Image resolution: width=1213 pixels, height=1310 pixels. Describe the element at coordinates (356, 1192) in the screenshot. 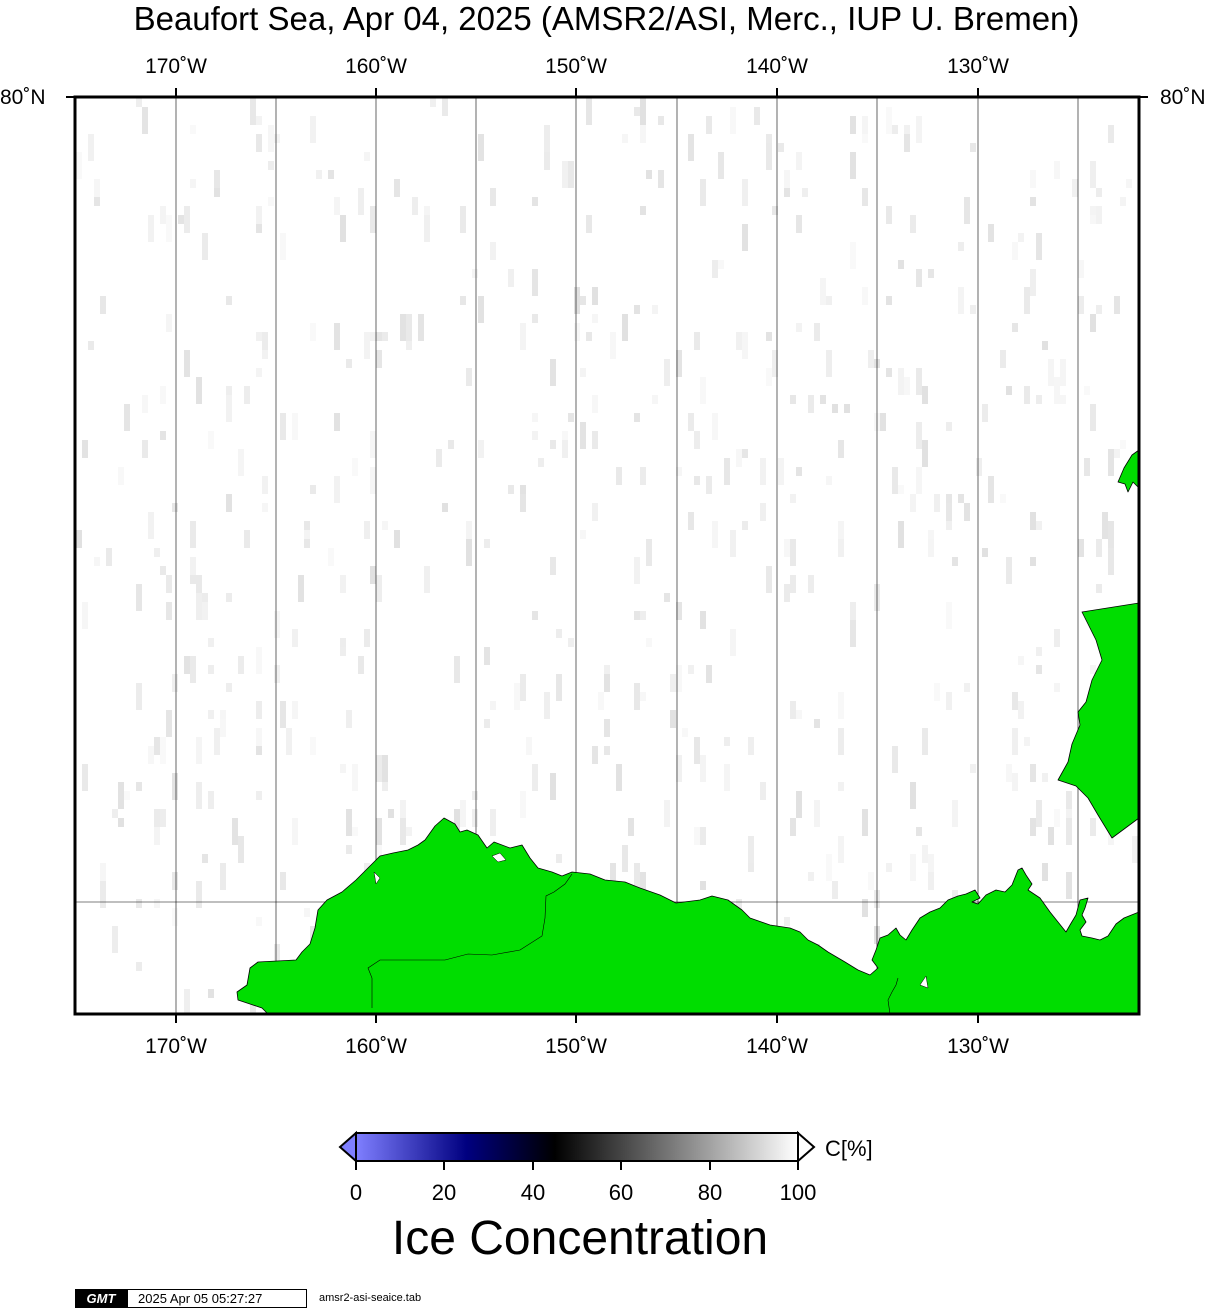

I see `colorbar-tick-0: 0` at that location.